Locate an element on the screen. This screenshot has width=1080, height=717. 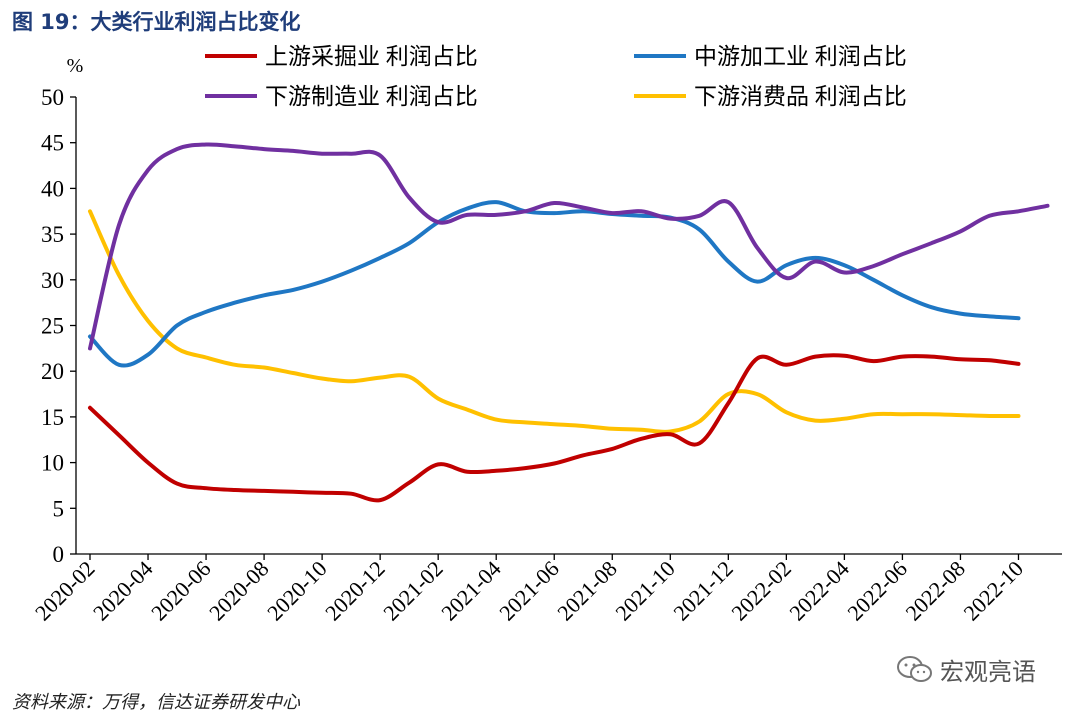
x-tick-label: 2020-12 is located at coordinates (355, 591).